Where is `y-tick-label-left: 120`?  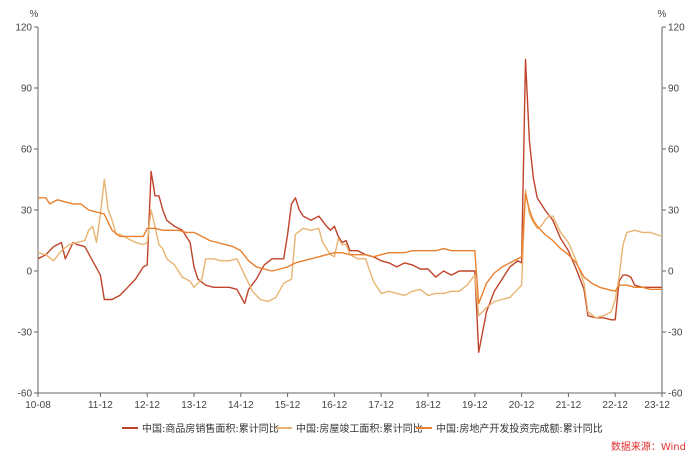
y-tick-label-left: 120 is located at coordinates (23, 28).